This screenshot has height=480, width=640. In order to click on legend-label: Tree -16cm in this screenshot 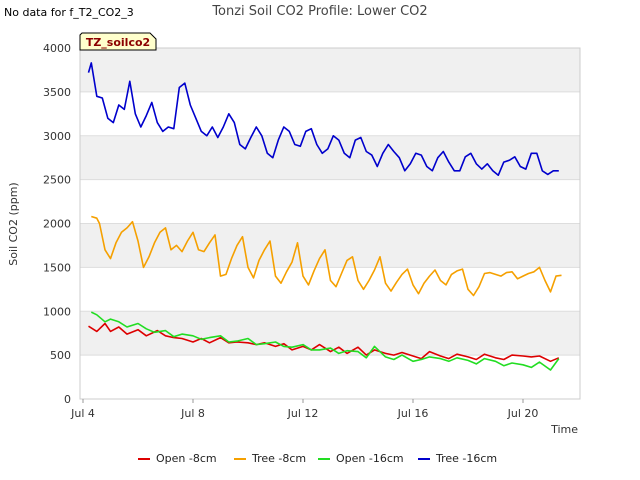, I will do `click(467, 458)`.